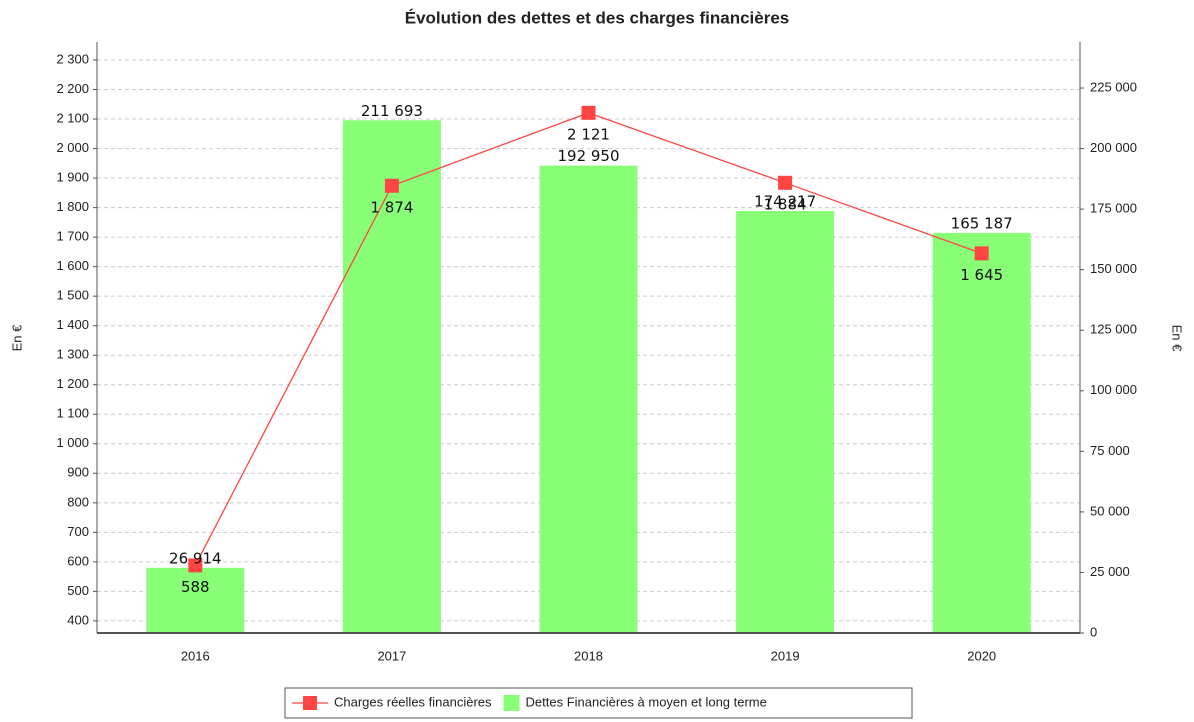 This screenshot has width=1194, height=722. Describe the element at coordinates (72, 58) in the screenshot. I see `y-tick-label: 2 300` at that location.